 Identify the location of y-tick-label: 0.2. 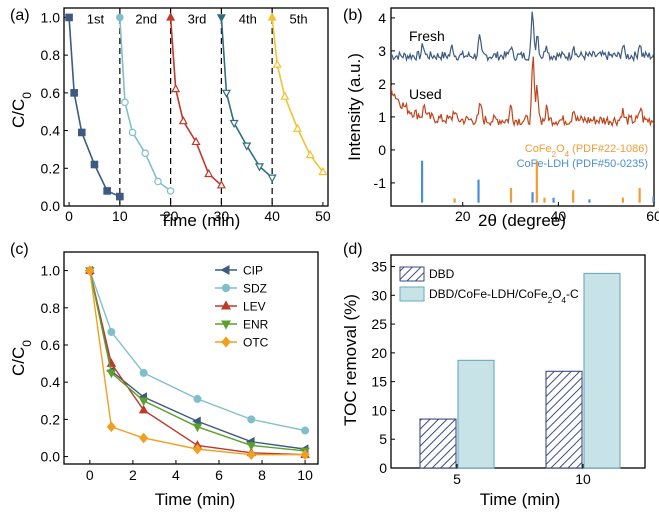
(51, 168).